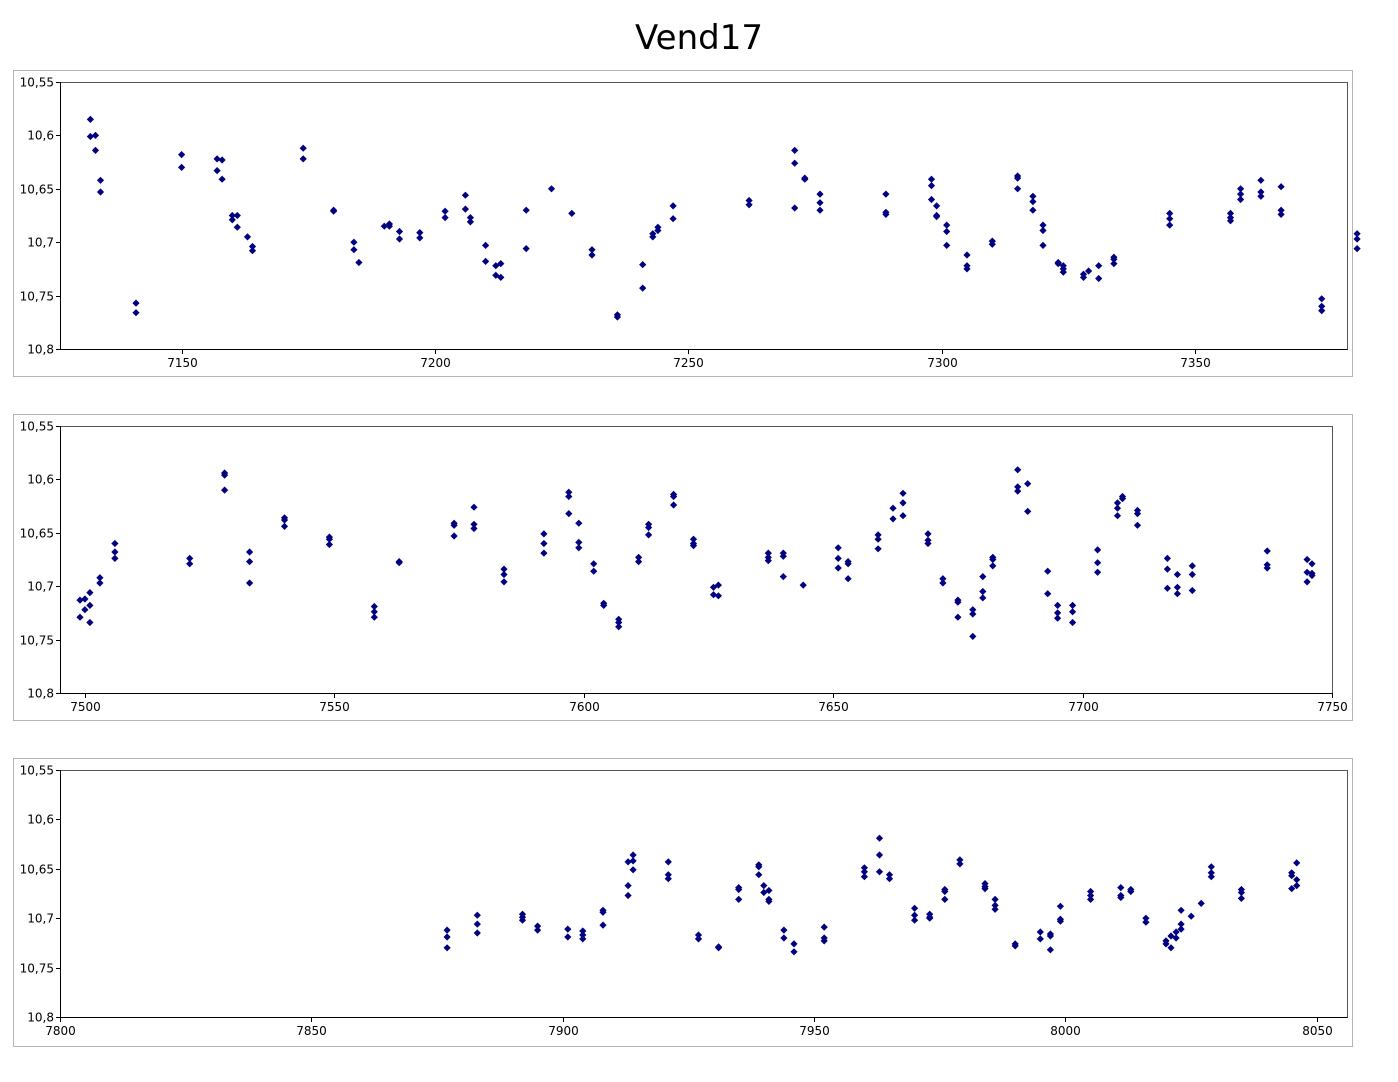  What do you see at coordinates (1065, 1031) in the screenshot?
I see `x-tick-label: 8000` at bounding box center [1065, 1031].